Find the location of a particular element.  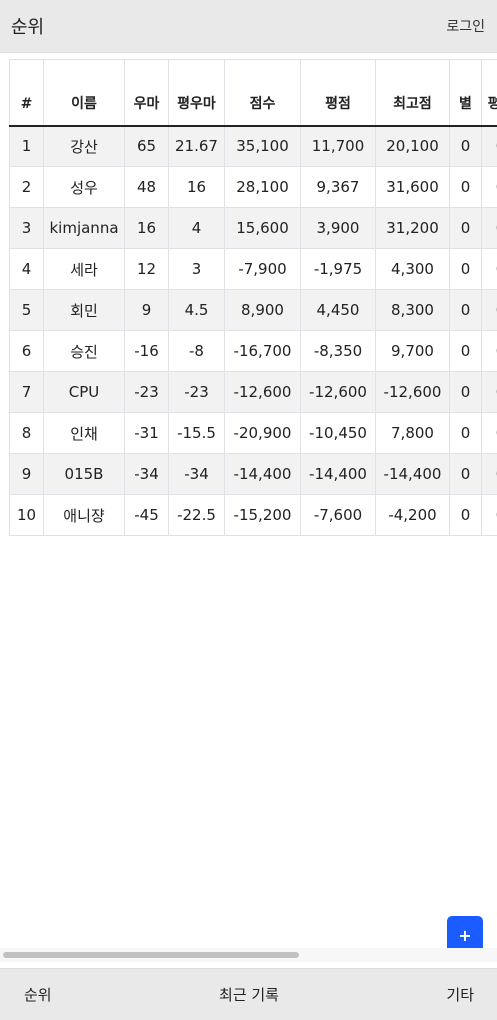

cell-rank: 7 is located at coordinates (26, 392).